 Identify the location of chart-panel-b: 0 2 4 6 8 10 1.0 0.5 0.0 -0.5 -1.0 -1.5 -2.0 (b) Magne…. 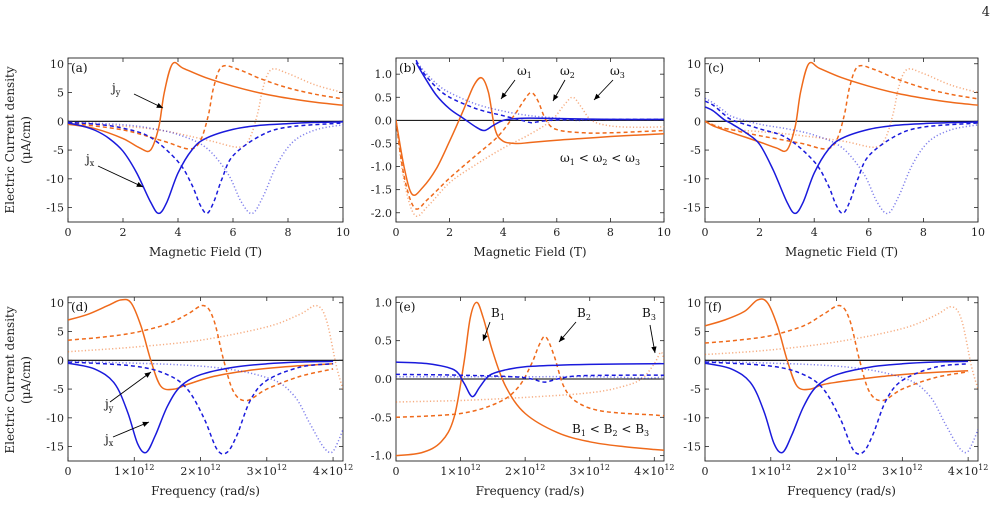
(521, 158).